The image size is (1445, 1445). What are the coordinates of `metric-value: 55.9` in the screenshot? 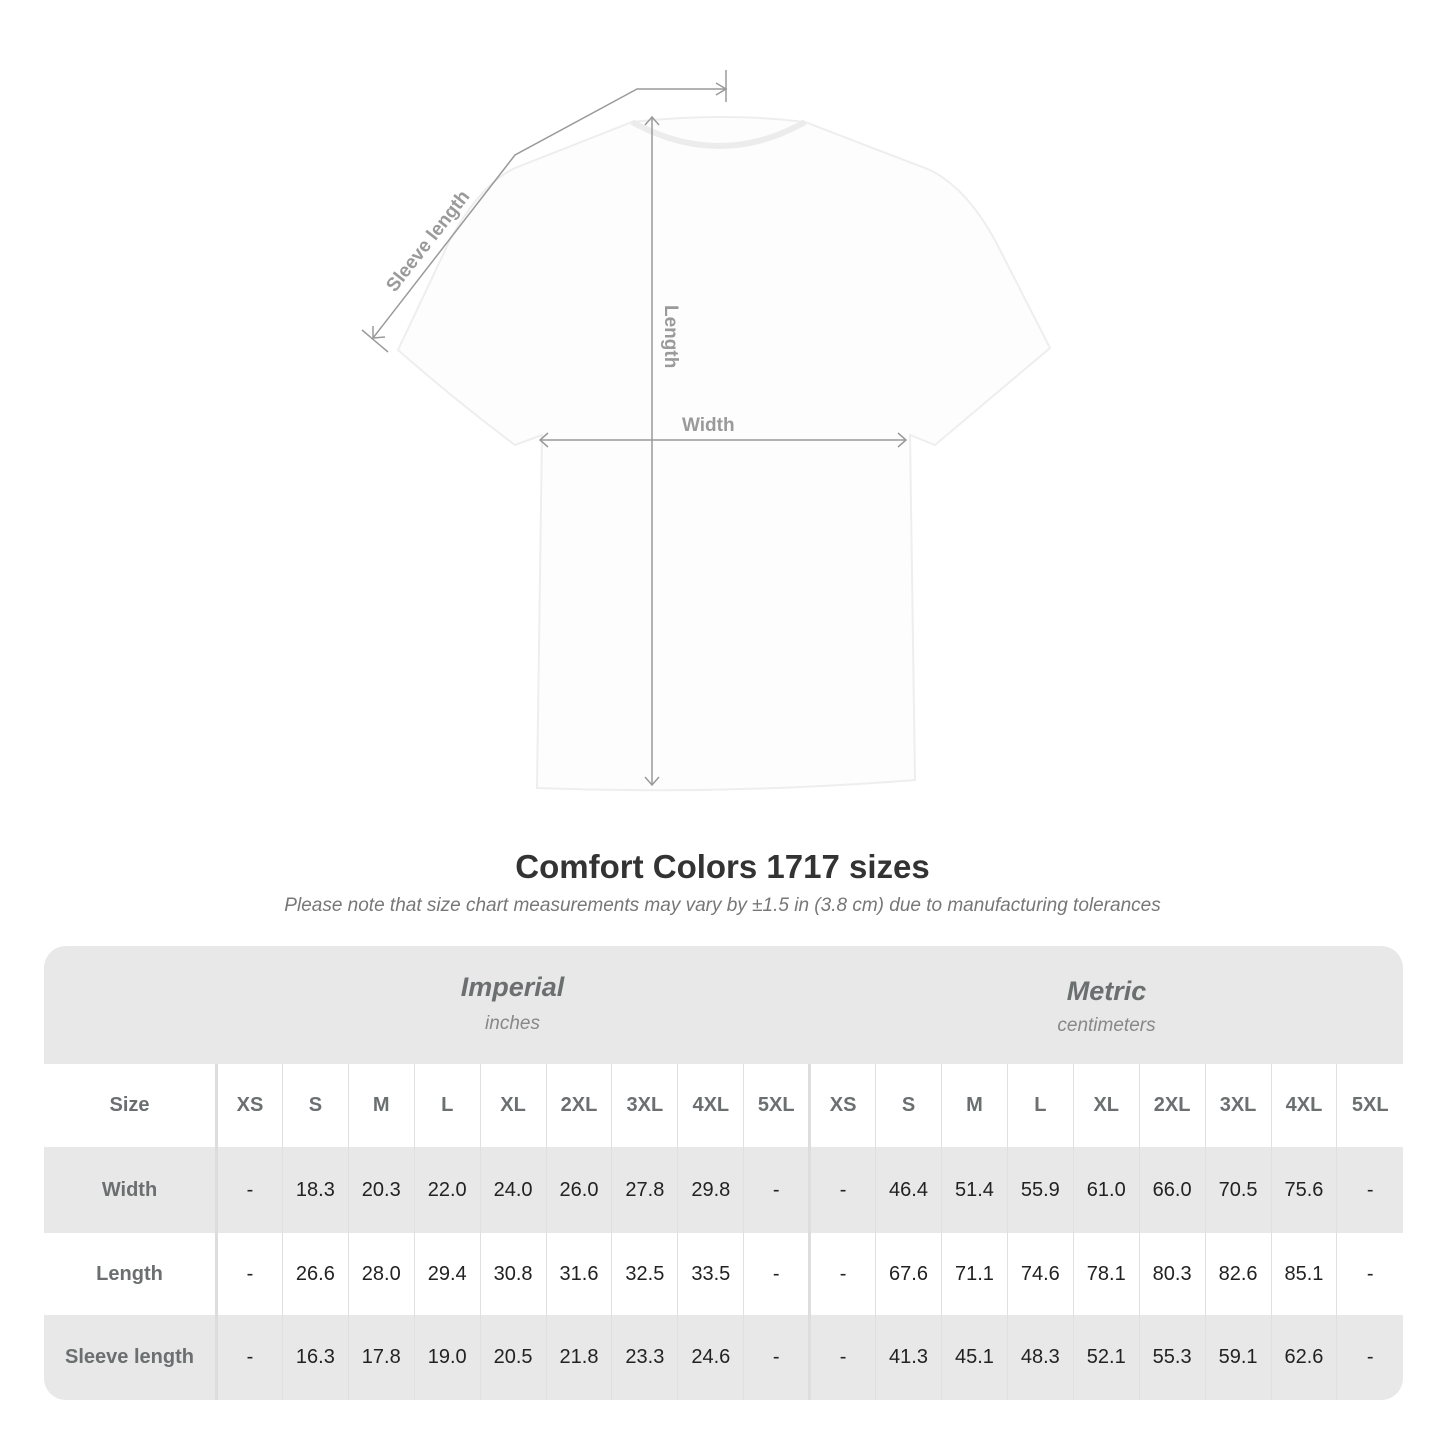 It's located at (1040, 1190).